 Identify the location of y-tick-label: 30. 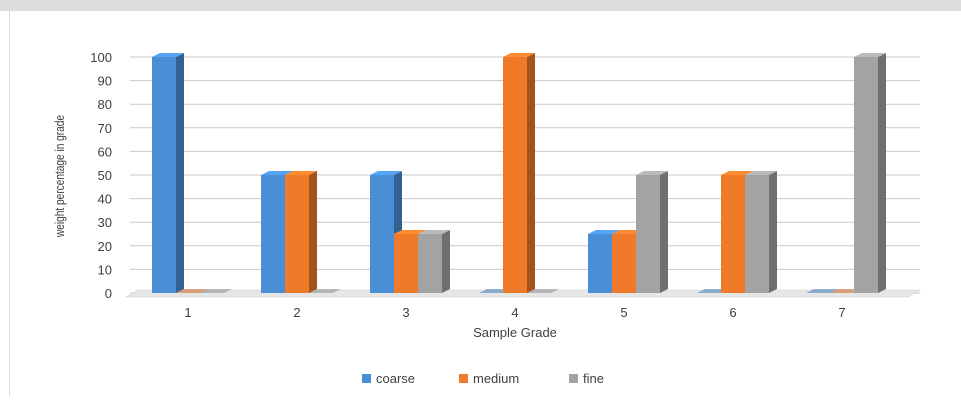
(105, 222).